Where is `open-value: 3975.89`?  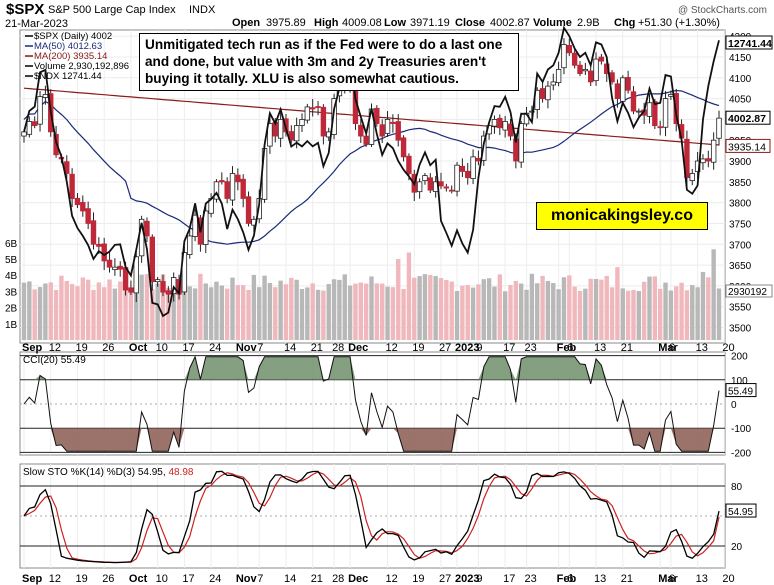 open-value: 3975.89 is located at coordinates (286, 23).